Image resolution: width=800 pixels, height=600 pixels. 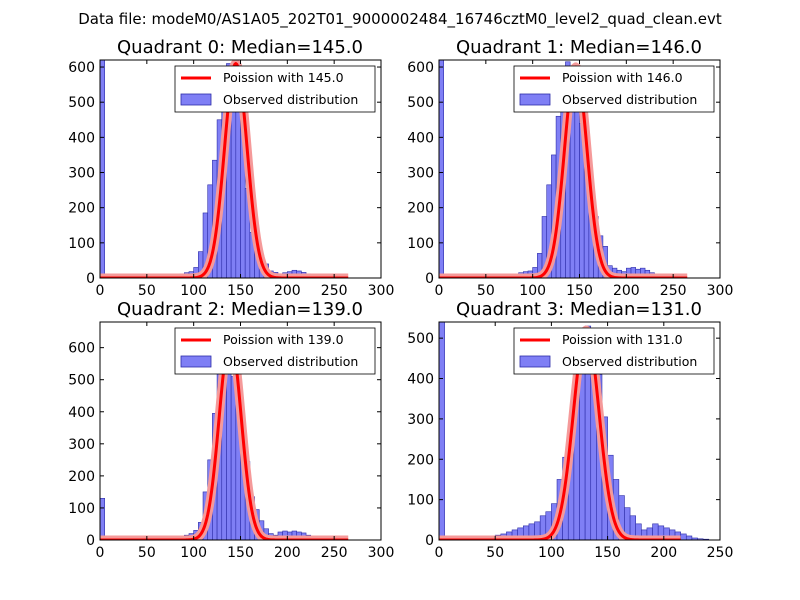 What do you see at coordinates (622, 77) in the screenshot?
I see `legend-label-poisson: Poission with 146.0` at bounding box center [622, 77].